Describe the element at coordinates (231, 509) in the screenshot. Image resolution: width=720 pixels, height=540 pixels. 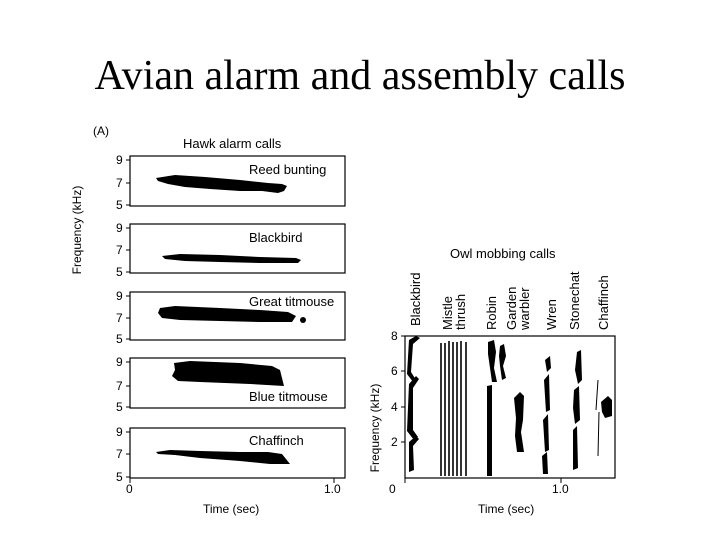
I see `panel-a-x-axis-label: Time (sec)` at that location.